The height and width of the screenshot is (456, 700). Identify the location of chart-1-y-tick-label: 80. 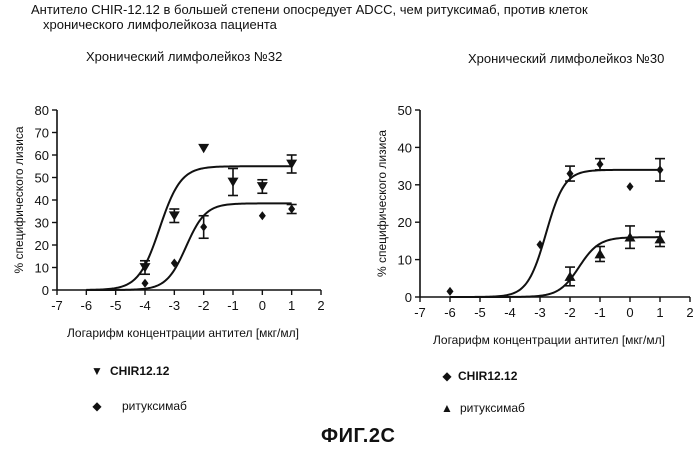
(42, 110).